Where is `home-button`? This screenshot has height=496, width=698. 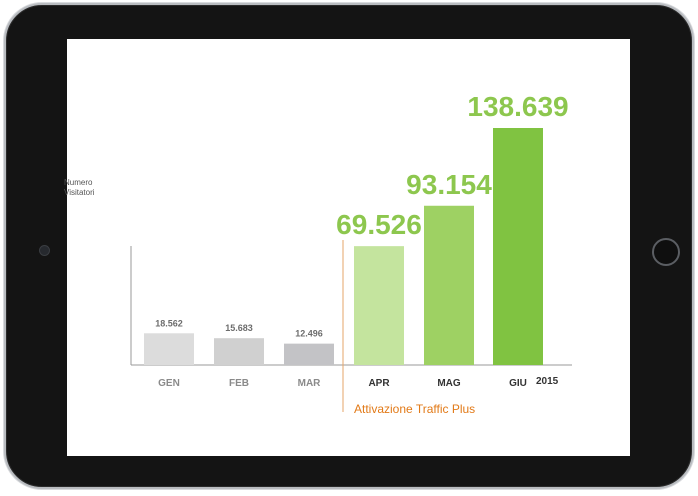
home-button is located at coordinates (666, 252).